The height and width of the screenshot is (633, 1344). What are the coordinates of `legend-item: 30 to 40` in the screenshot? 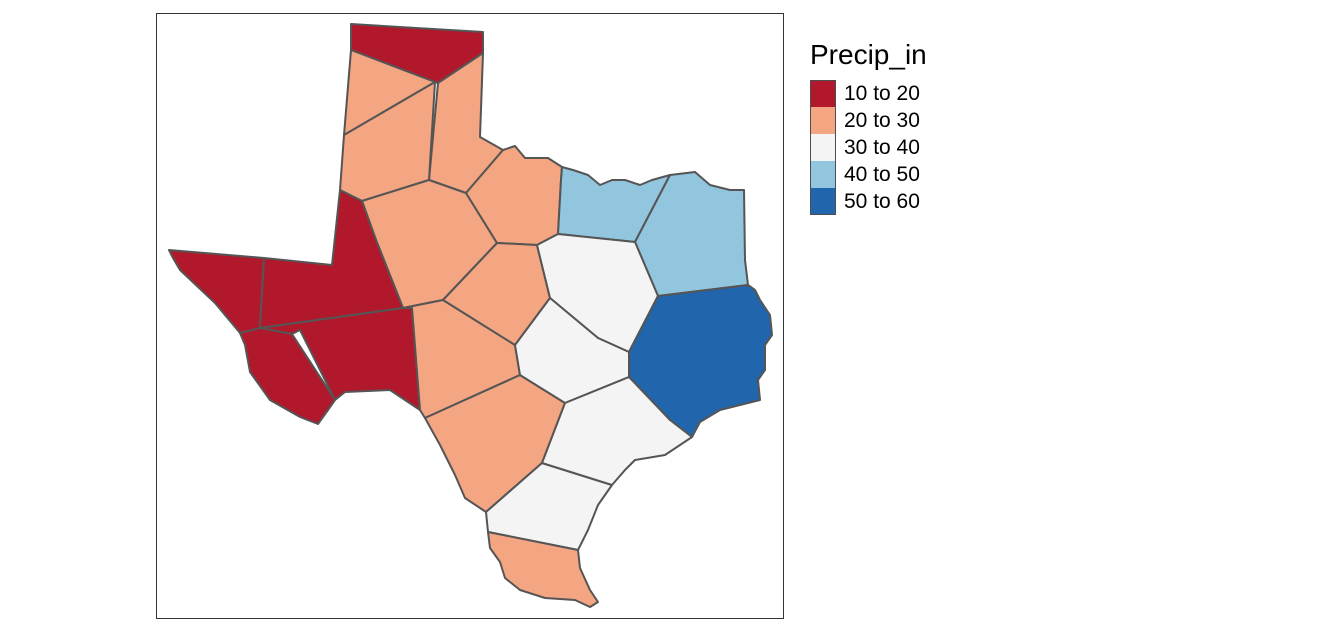 It's located at (868, 147).